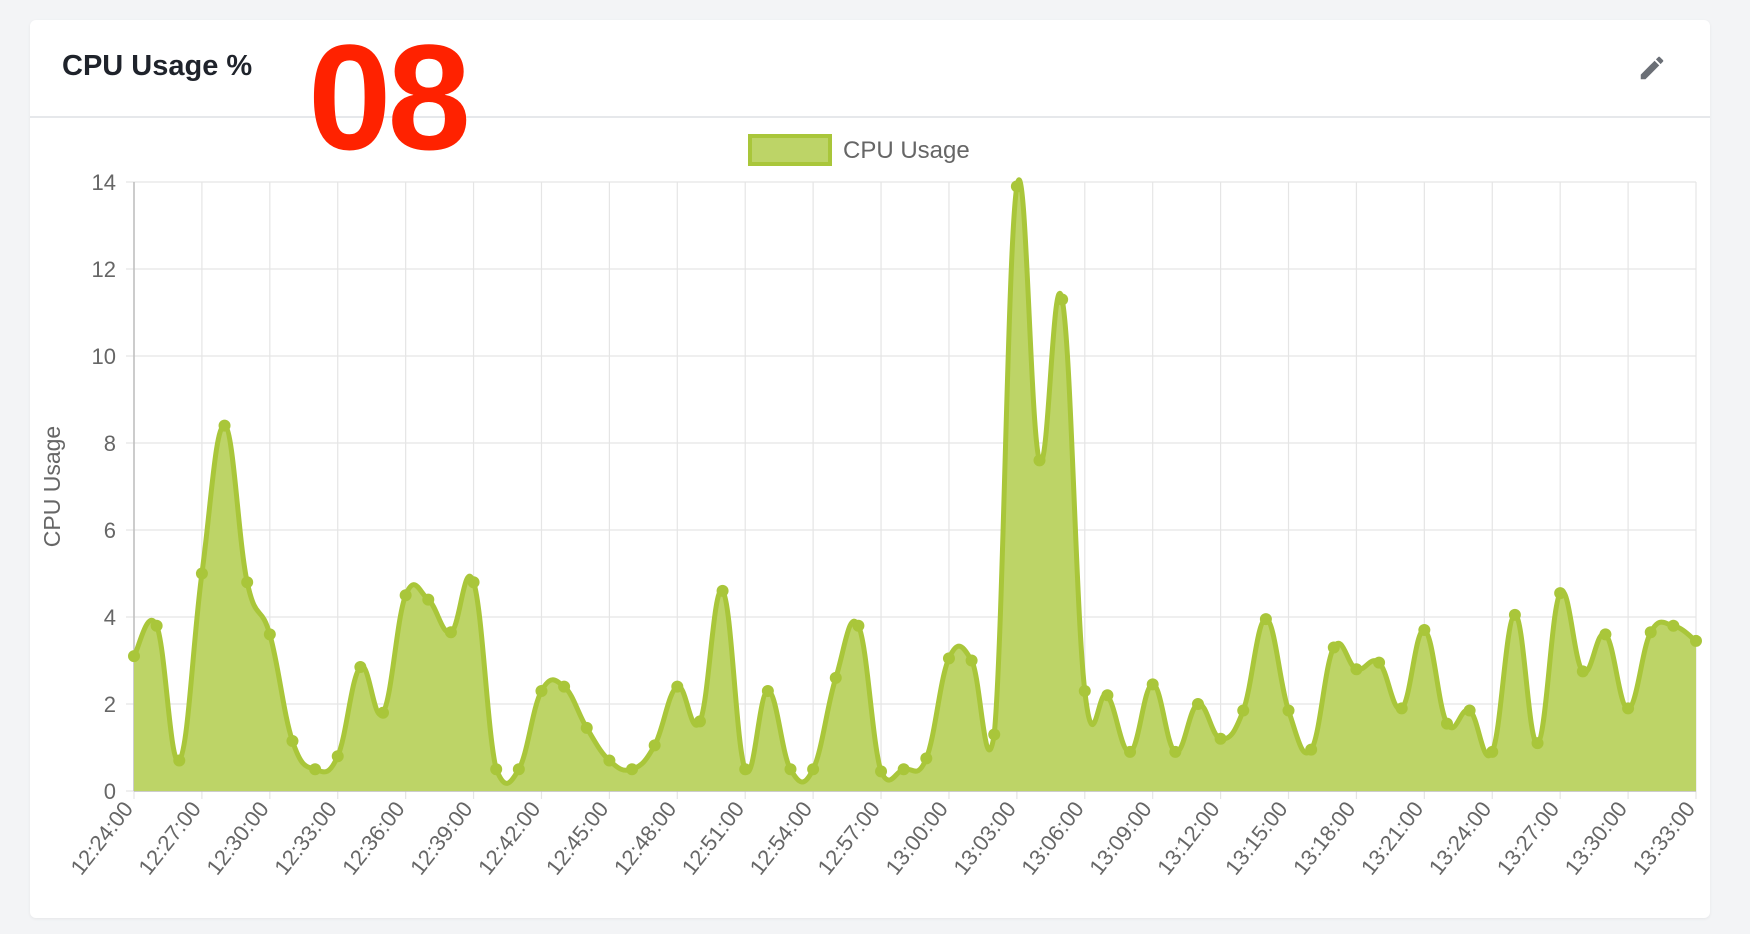 Image resolution: width=1750 pixels, height=934 pixels. I want to click on x-tick-label: 12:48:00, so click(645, 838).